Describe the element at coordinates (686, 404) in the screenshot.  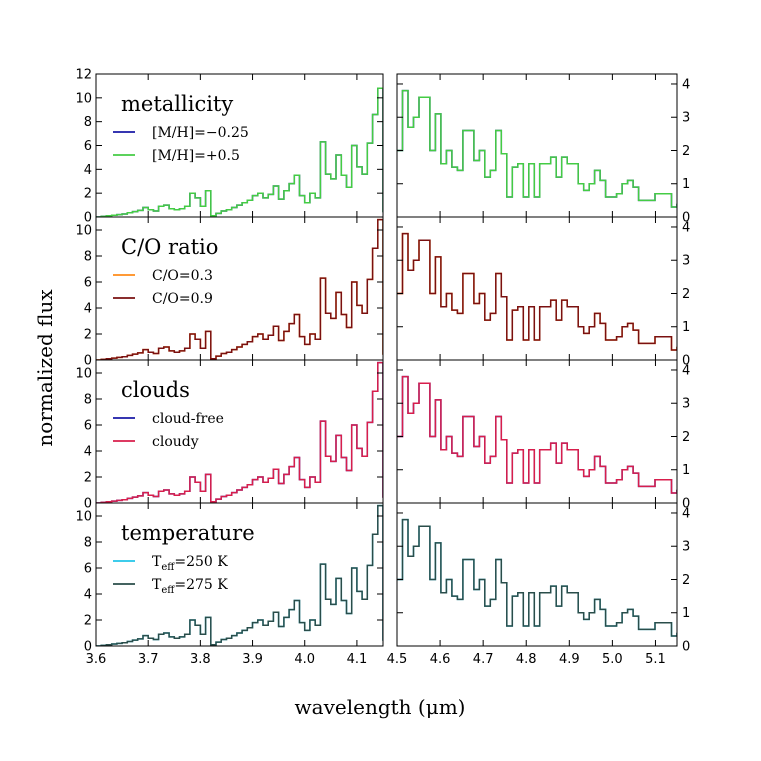
I see `y-tick-label-right-3-3: 3` at that location.